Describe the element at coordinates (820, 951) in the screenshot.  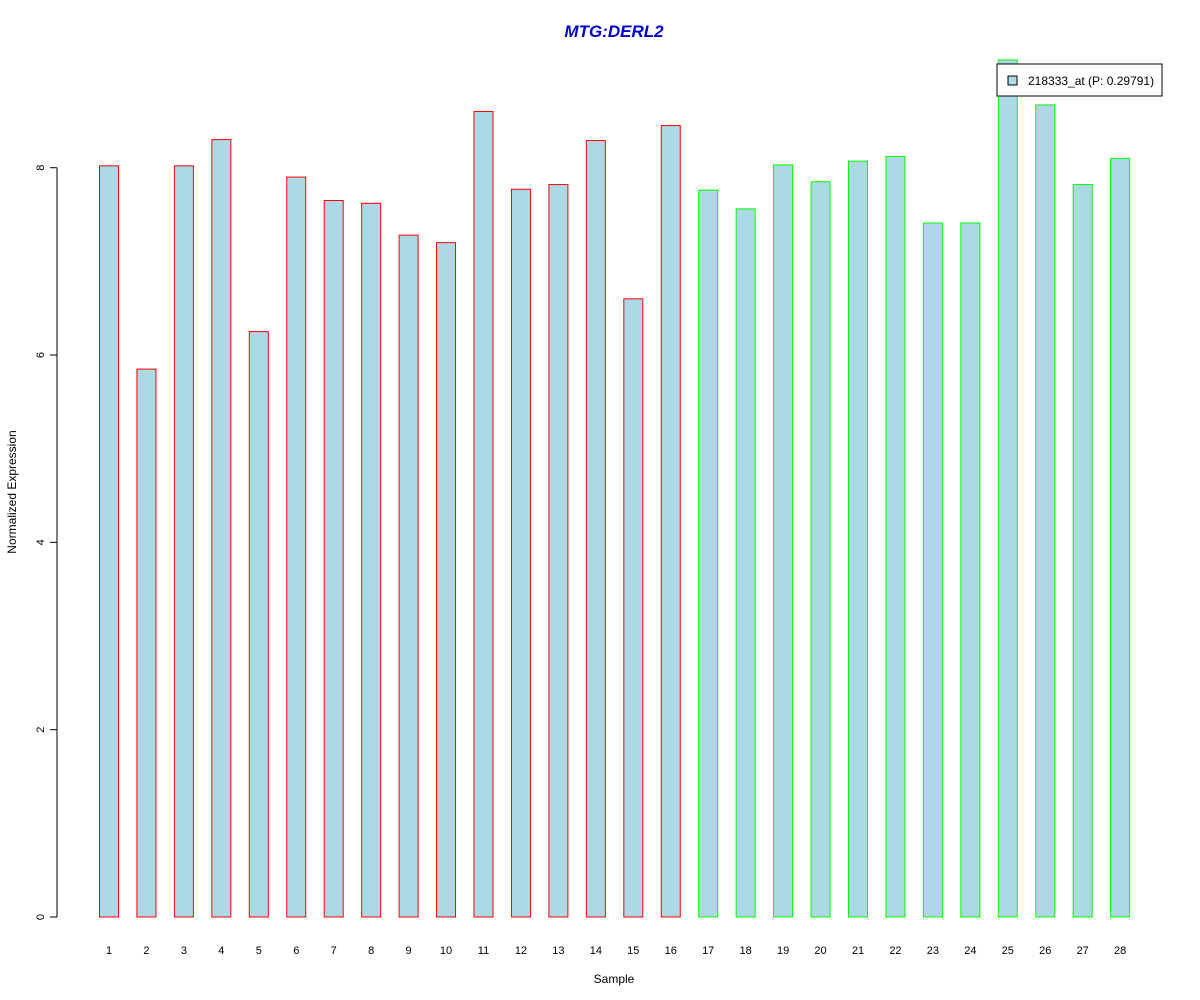
I see `x-tick-label: 20` at that location.